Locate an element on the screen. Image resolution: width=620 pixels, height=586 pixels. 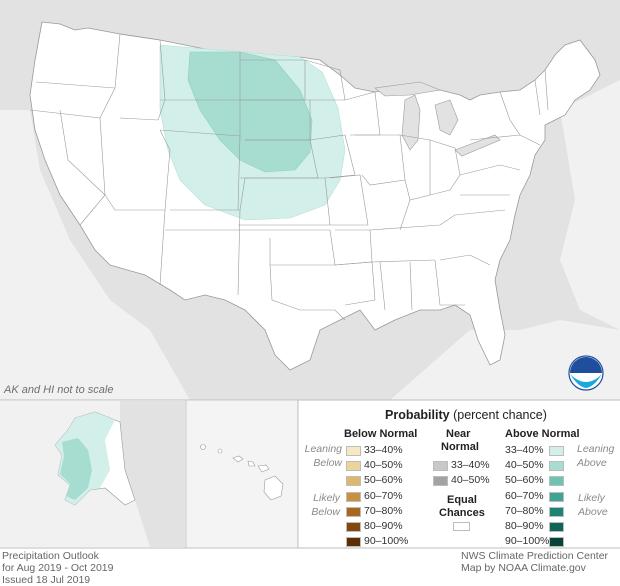
above-normal-label-6: 90–100% is located at coordinates (527, 541).